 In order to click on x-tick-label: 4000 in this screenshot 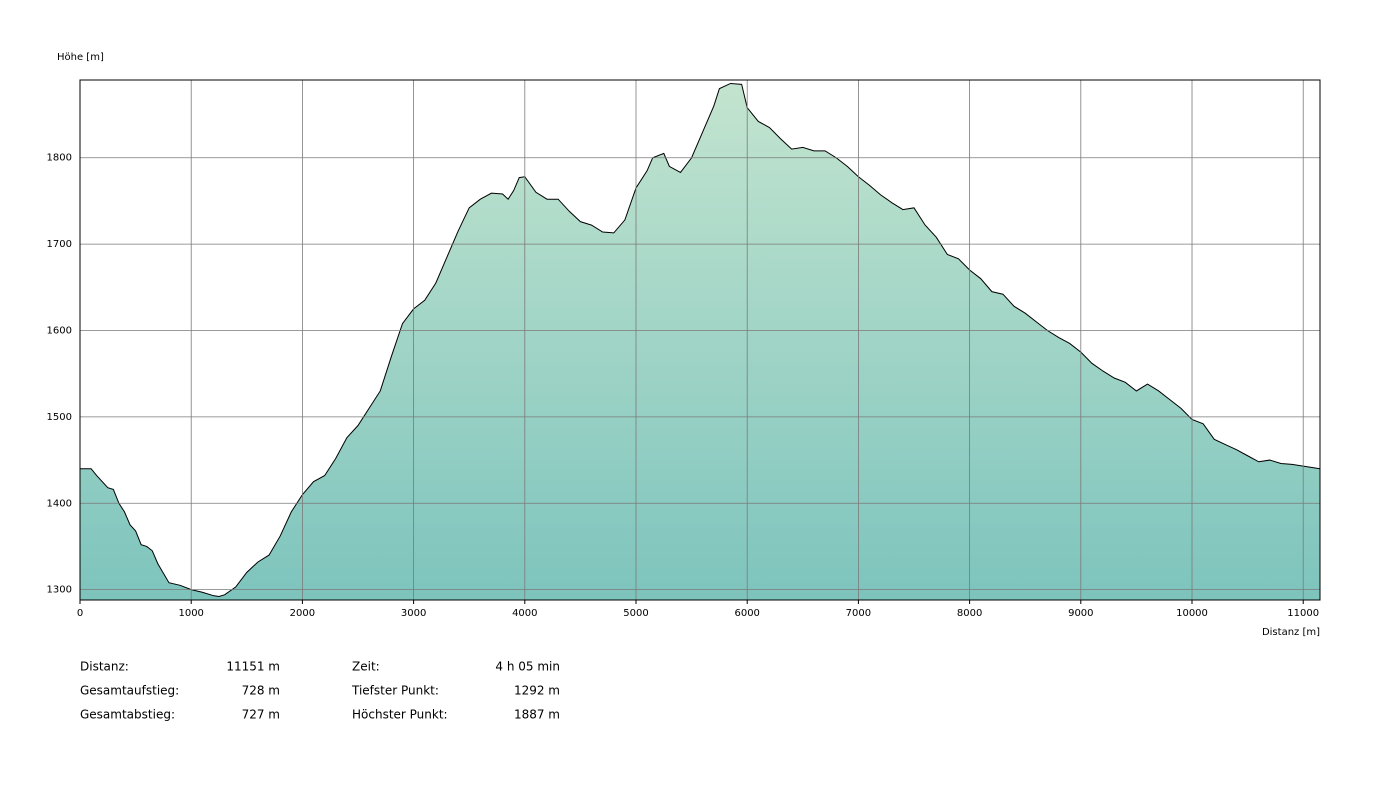, I will do `click(524, 613)`.